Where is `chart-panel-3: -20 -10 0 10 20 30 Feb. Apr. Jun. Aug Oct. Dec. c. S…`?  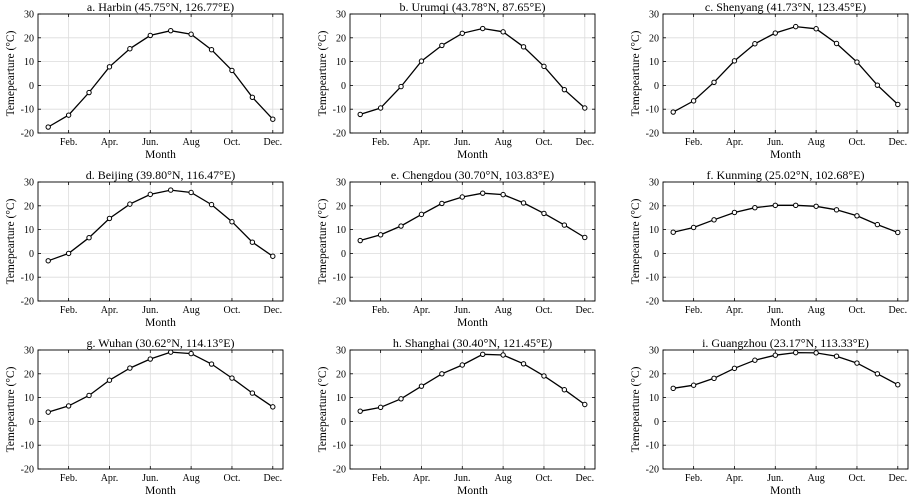
chart-panel-3: -20 -10 0 10 20 30 Feb. Apr. Jun. Aug Oct. Dec. c. S… is located at coordinates (769, 80).